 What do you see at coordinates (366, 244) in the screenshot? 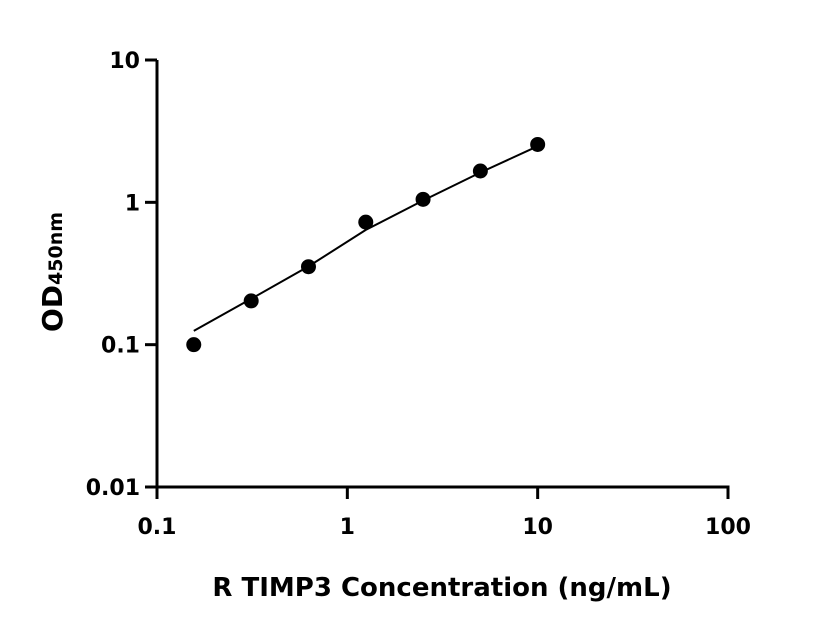
I see `data-points` at bounding box center [366, 244].